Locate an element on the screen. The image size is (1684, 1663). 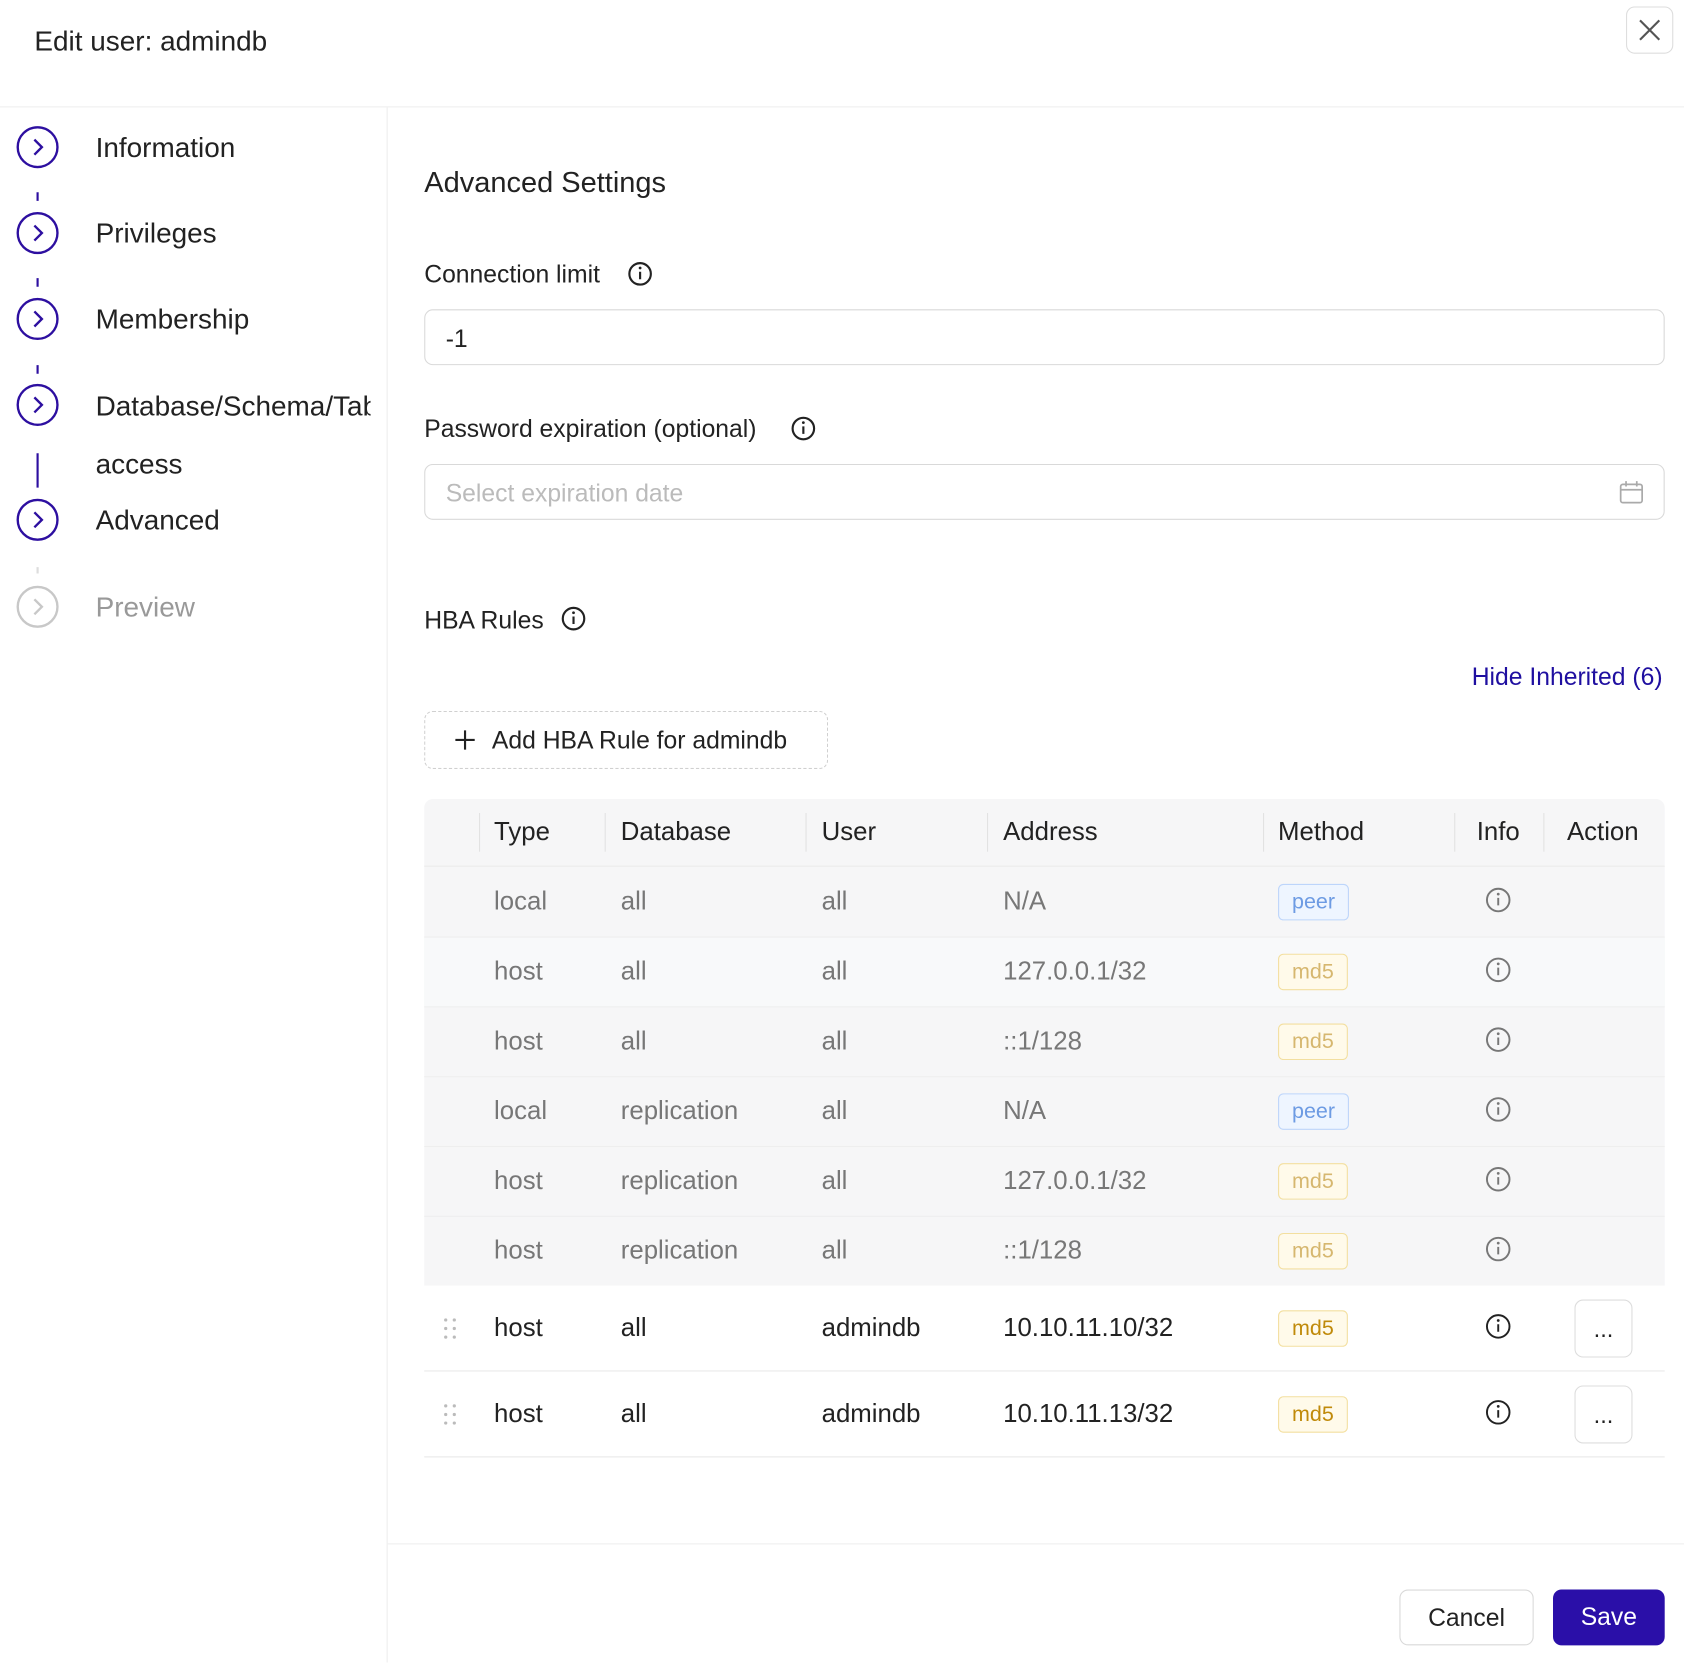
field-label: Connection limit is located at coordinates (512, 273).